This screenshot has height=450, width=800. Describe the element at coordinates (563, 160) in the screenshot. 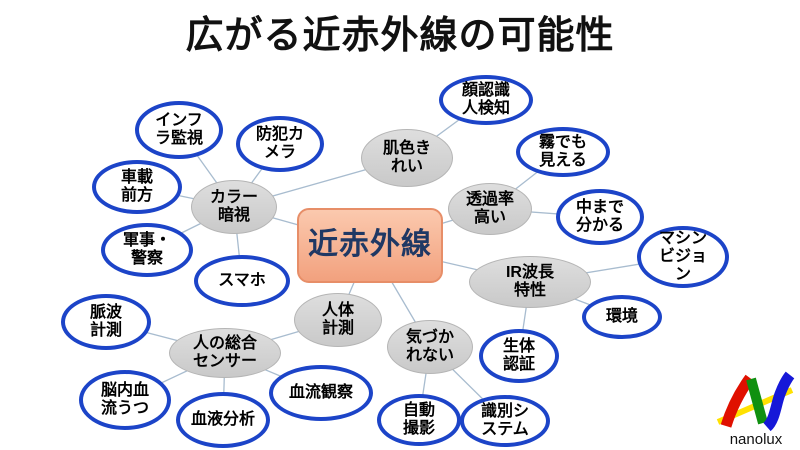

I see `node-label-line: 見える` at that location.